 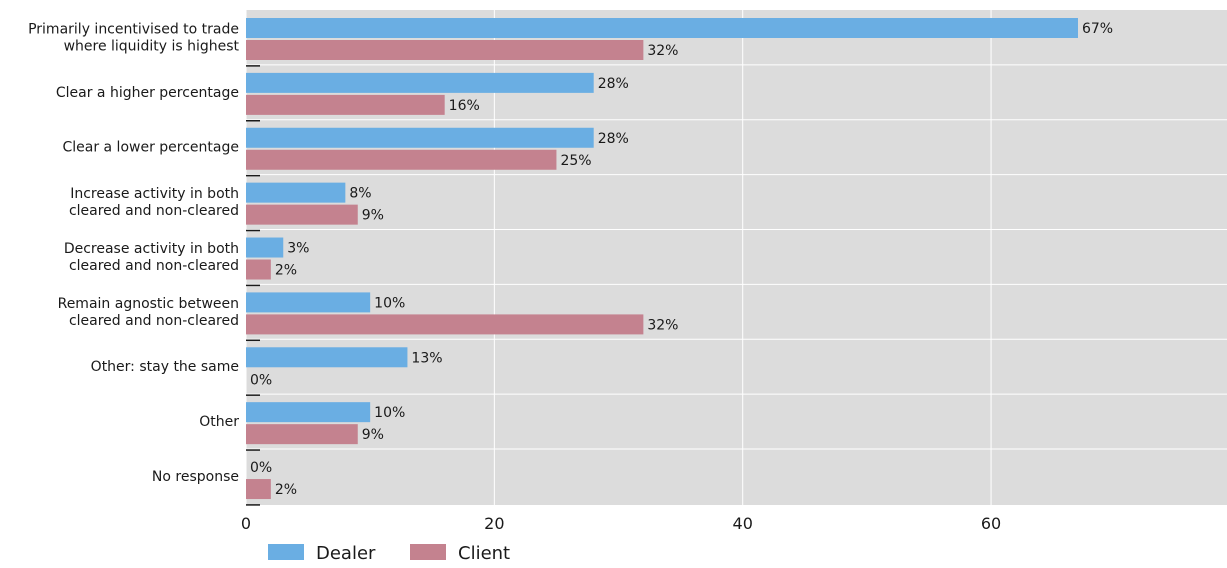 What do you see at coordinates (484, 553) in the screenshot?
I see `legend-label-client: Client` at bounding box center [484, 553].